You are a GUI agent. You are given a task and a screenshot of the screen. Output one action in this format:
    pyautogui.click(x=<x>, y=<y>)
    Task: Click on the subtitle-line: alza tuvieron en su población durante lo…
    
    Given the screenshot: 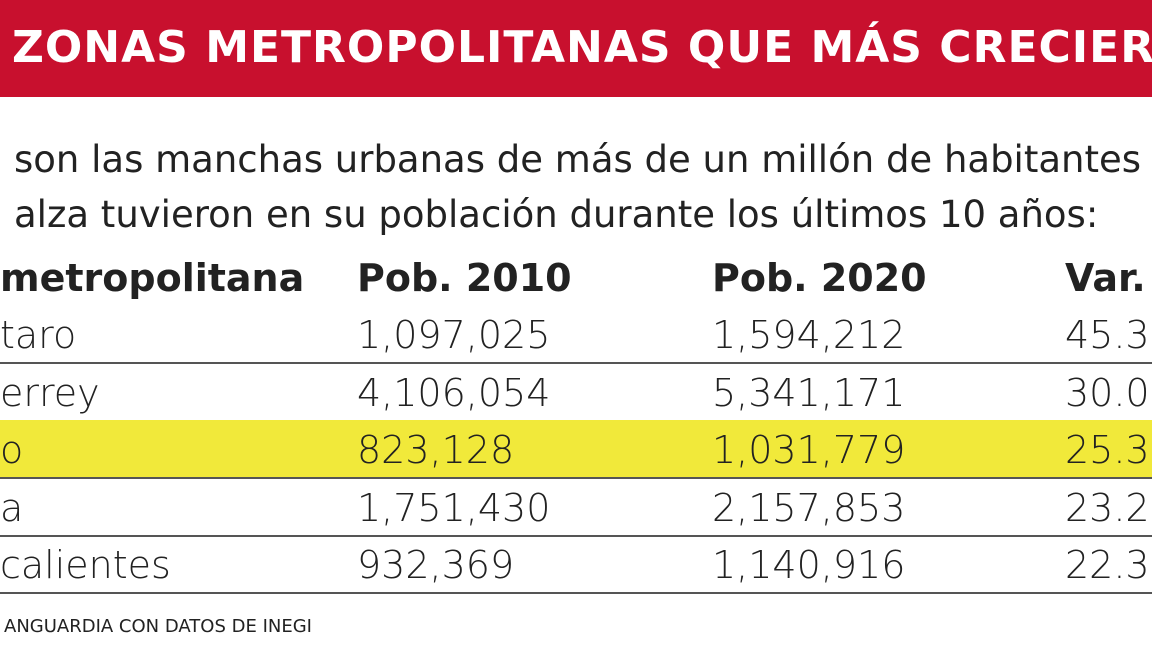 What is the action you would take?
    pyautogui.click(x=556, y=214)
    